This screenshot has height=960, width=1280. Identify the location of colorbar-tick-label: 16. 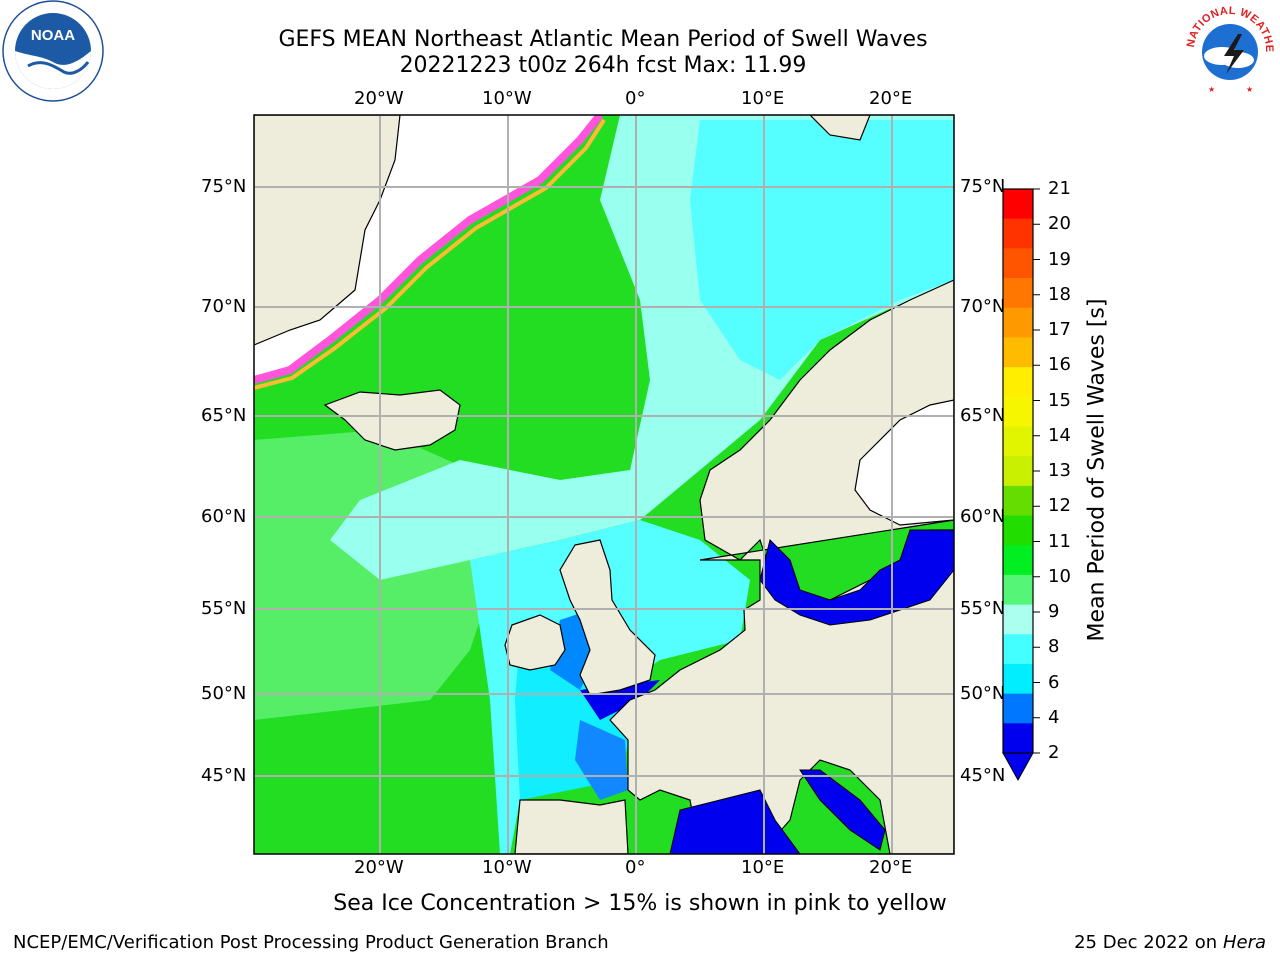
(1059, 365).